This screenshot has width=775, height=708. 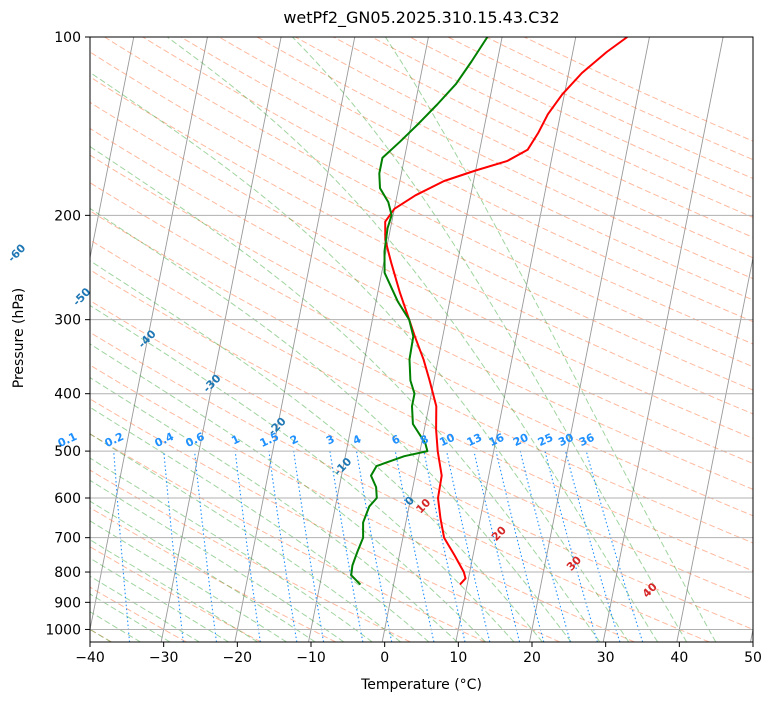 What do you see at coordinates (421, 685) in the screenshot?
I see `x-axis-label: Temperature (°C)` at bounding box center [421, 685].